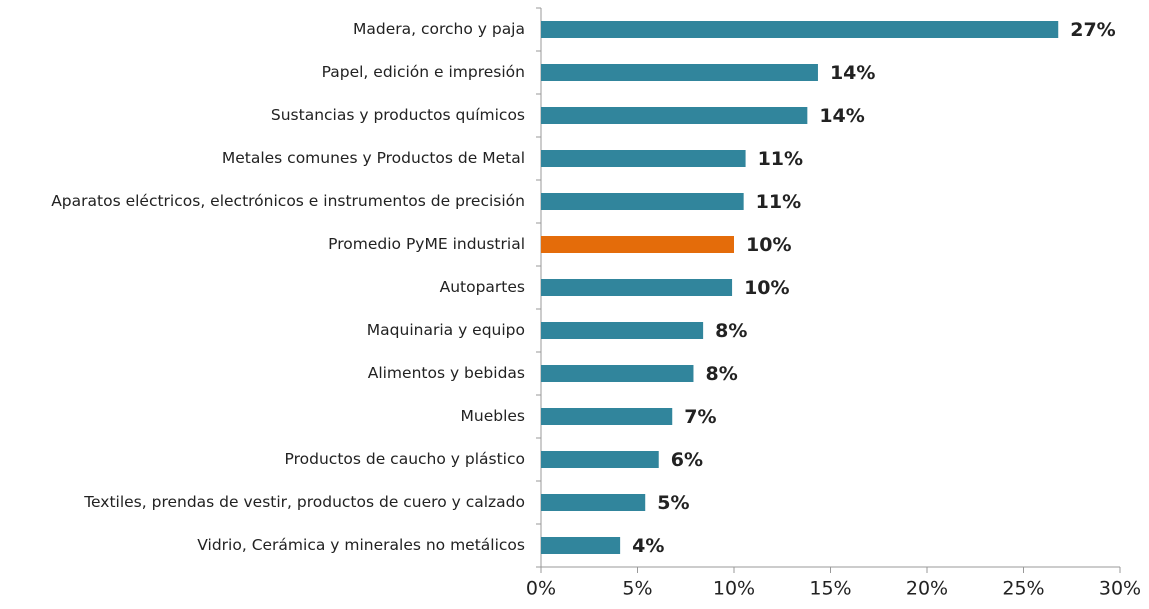 This screenshot has width=1149, height=609. Describe the element at coordinates (687, 460) in the screenshot. I see `value-label: 6%` at that location.